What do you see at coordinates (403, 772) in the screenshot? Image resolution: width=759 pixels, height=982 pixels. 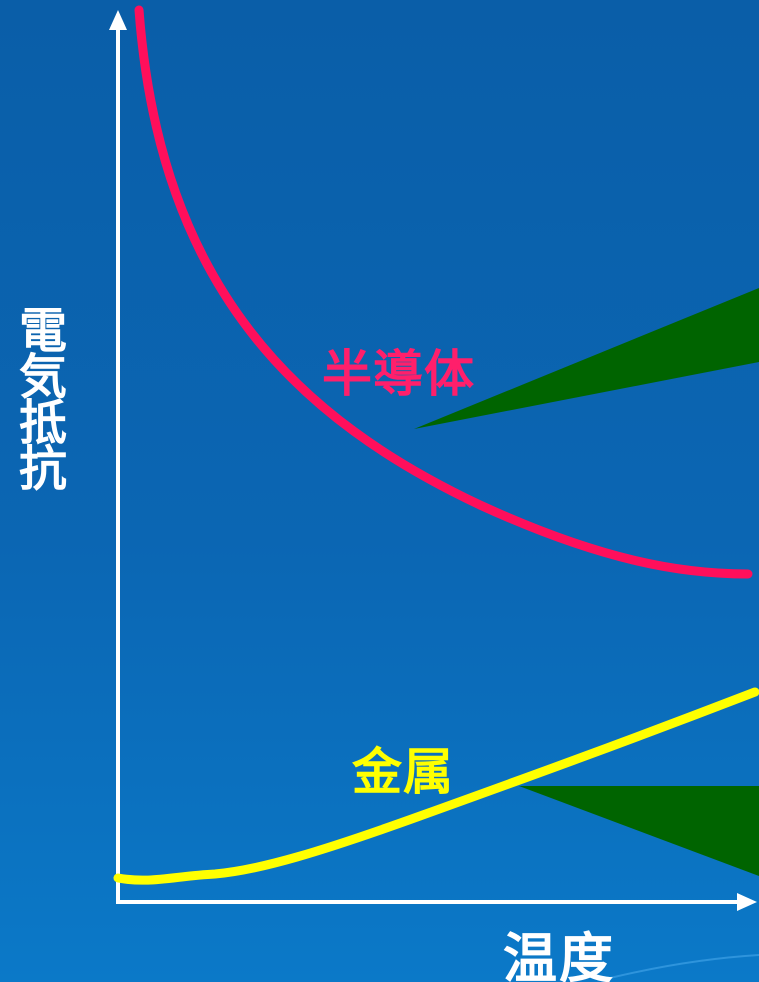 I see `series-label-metal: 金属` at bounding box center [403, 772].